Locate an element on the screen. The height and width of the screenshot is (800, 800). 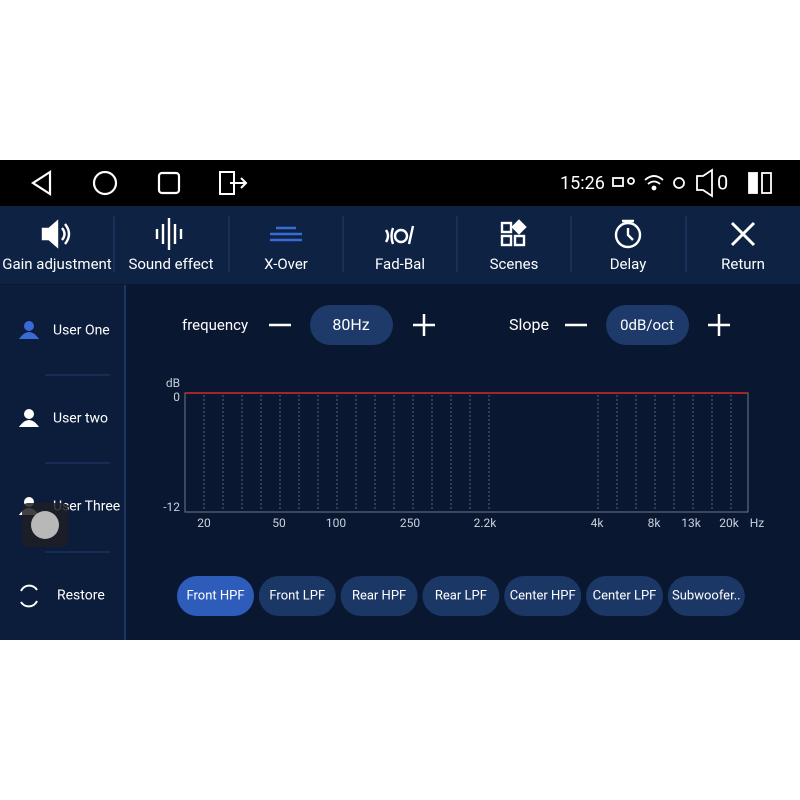
status-bar is located at coordinates (400, 183).